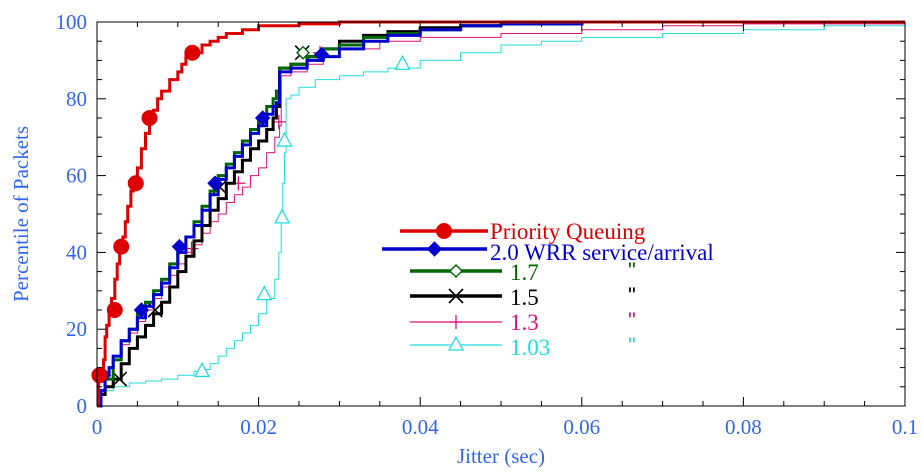  What do you see at coordinates (97, 427) in the screenshot?
I see `x-tick-label-0: 0` at bounding box center [97, 427].